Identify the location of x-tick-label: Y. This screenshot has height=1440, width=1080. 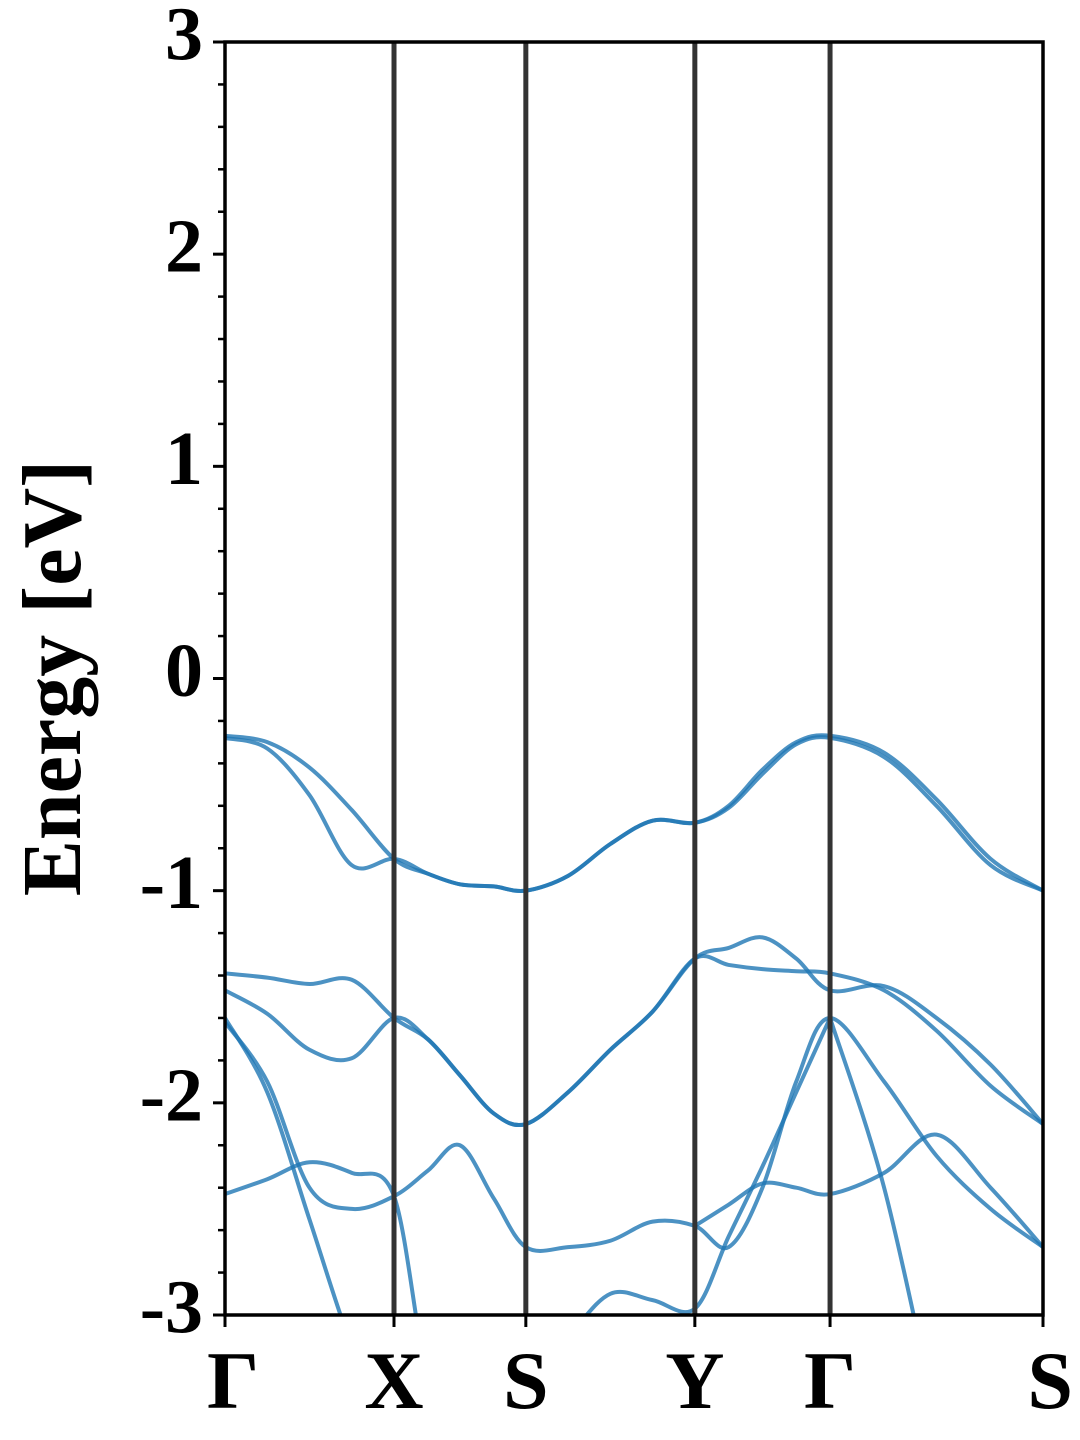
(694, 1380).